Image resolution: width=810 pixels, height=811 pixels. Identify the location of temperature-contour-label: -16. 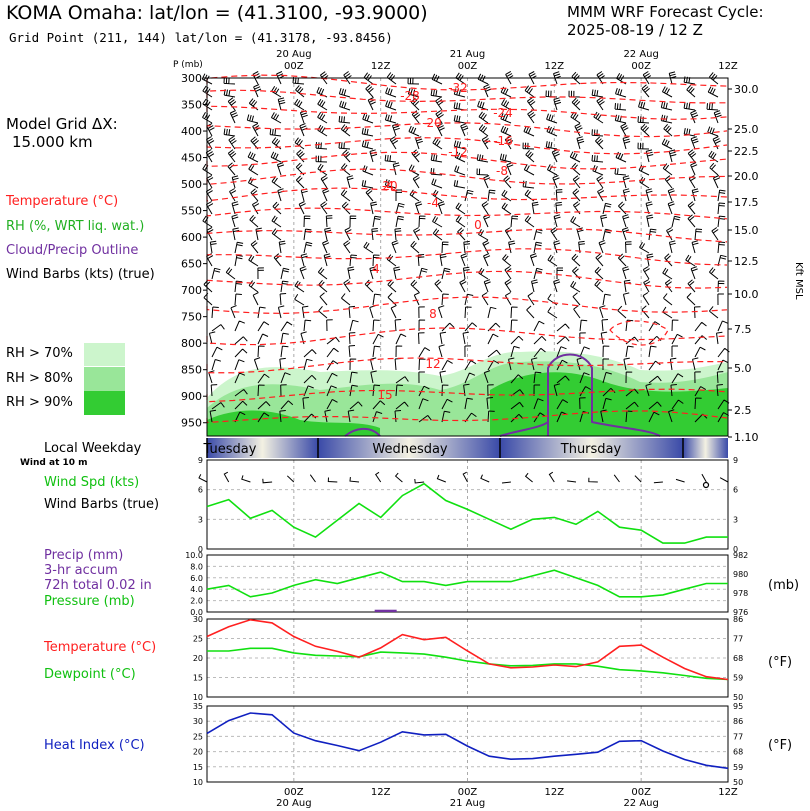
(503, 141).